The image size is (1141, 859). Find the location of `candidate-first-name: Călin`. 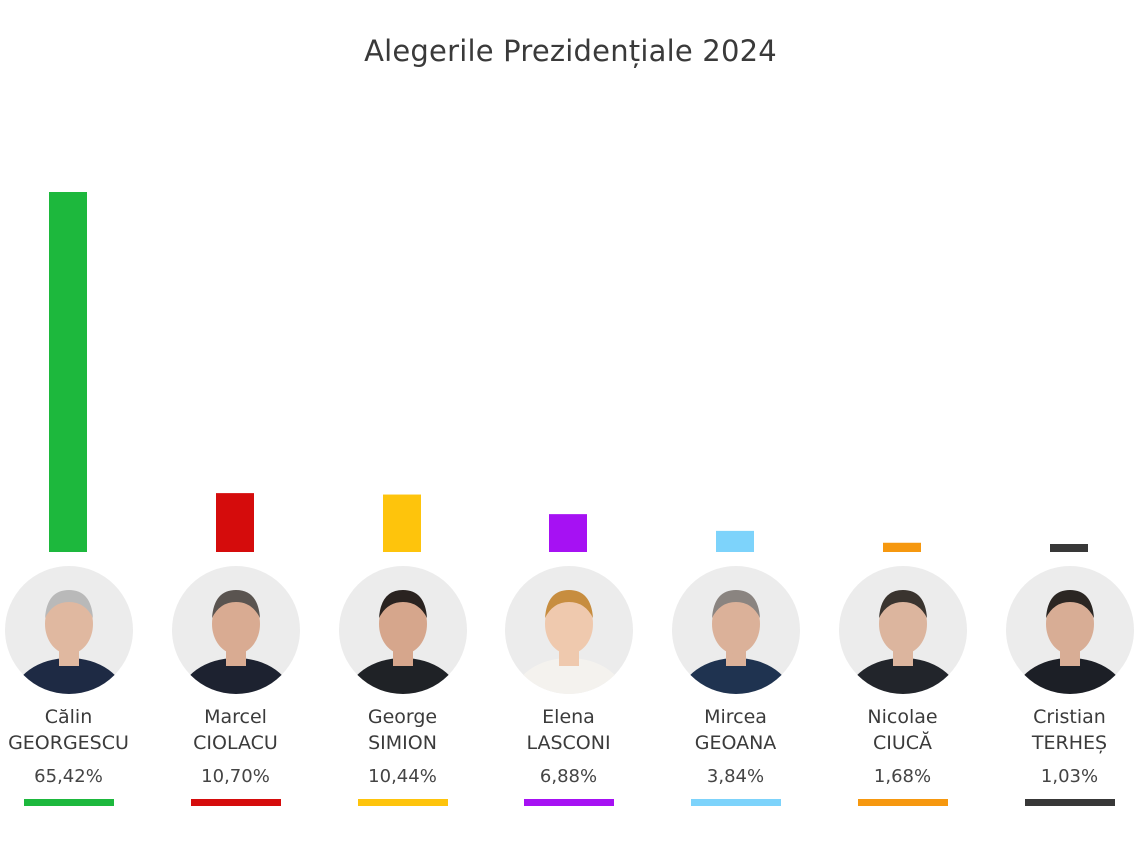

candidate-first-name: Călin is located at coordinates (68, 717).